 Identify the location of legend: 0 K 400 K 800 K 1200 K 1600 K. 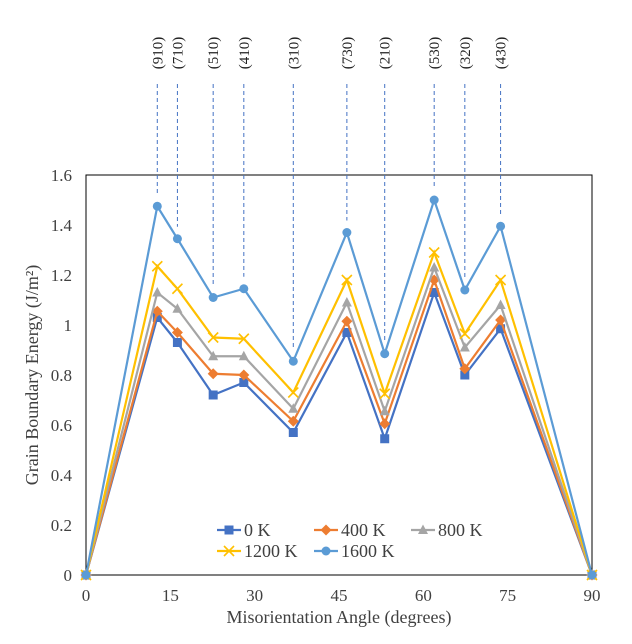
(350, 540).